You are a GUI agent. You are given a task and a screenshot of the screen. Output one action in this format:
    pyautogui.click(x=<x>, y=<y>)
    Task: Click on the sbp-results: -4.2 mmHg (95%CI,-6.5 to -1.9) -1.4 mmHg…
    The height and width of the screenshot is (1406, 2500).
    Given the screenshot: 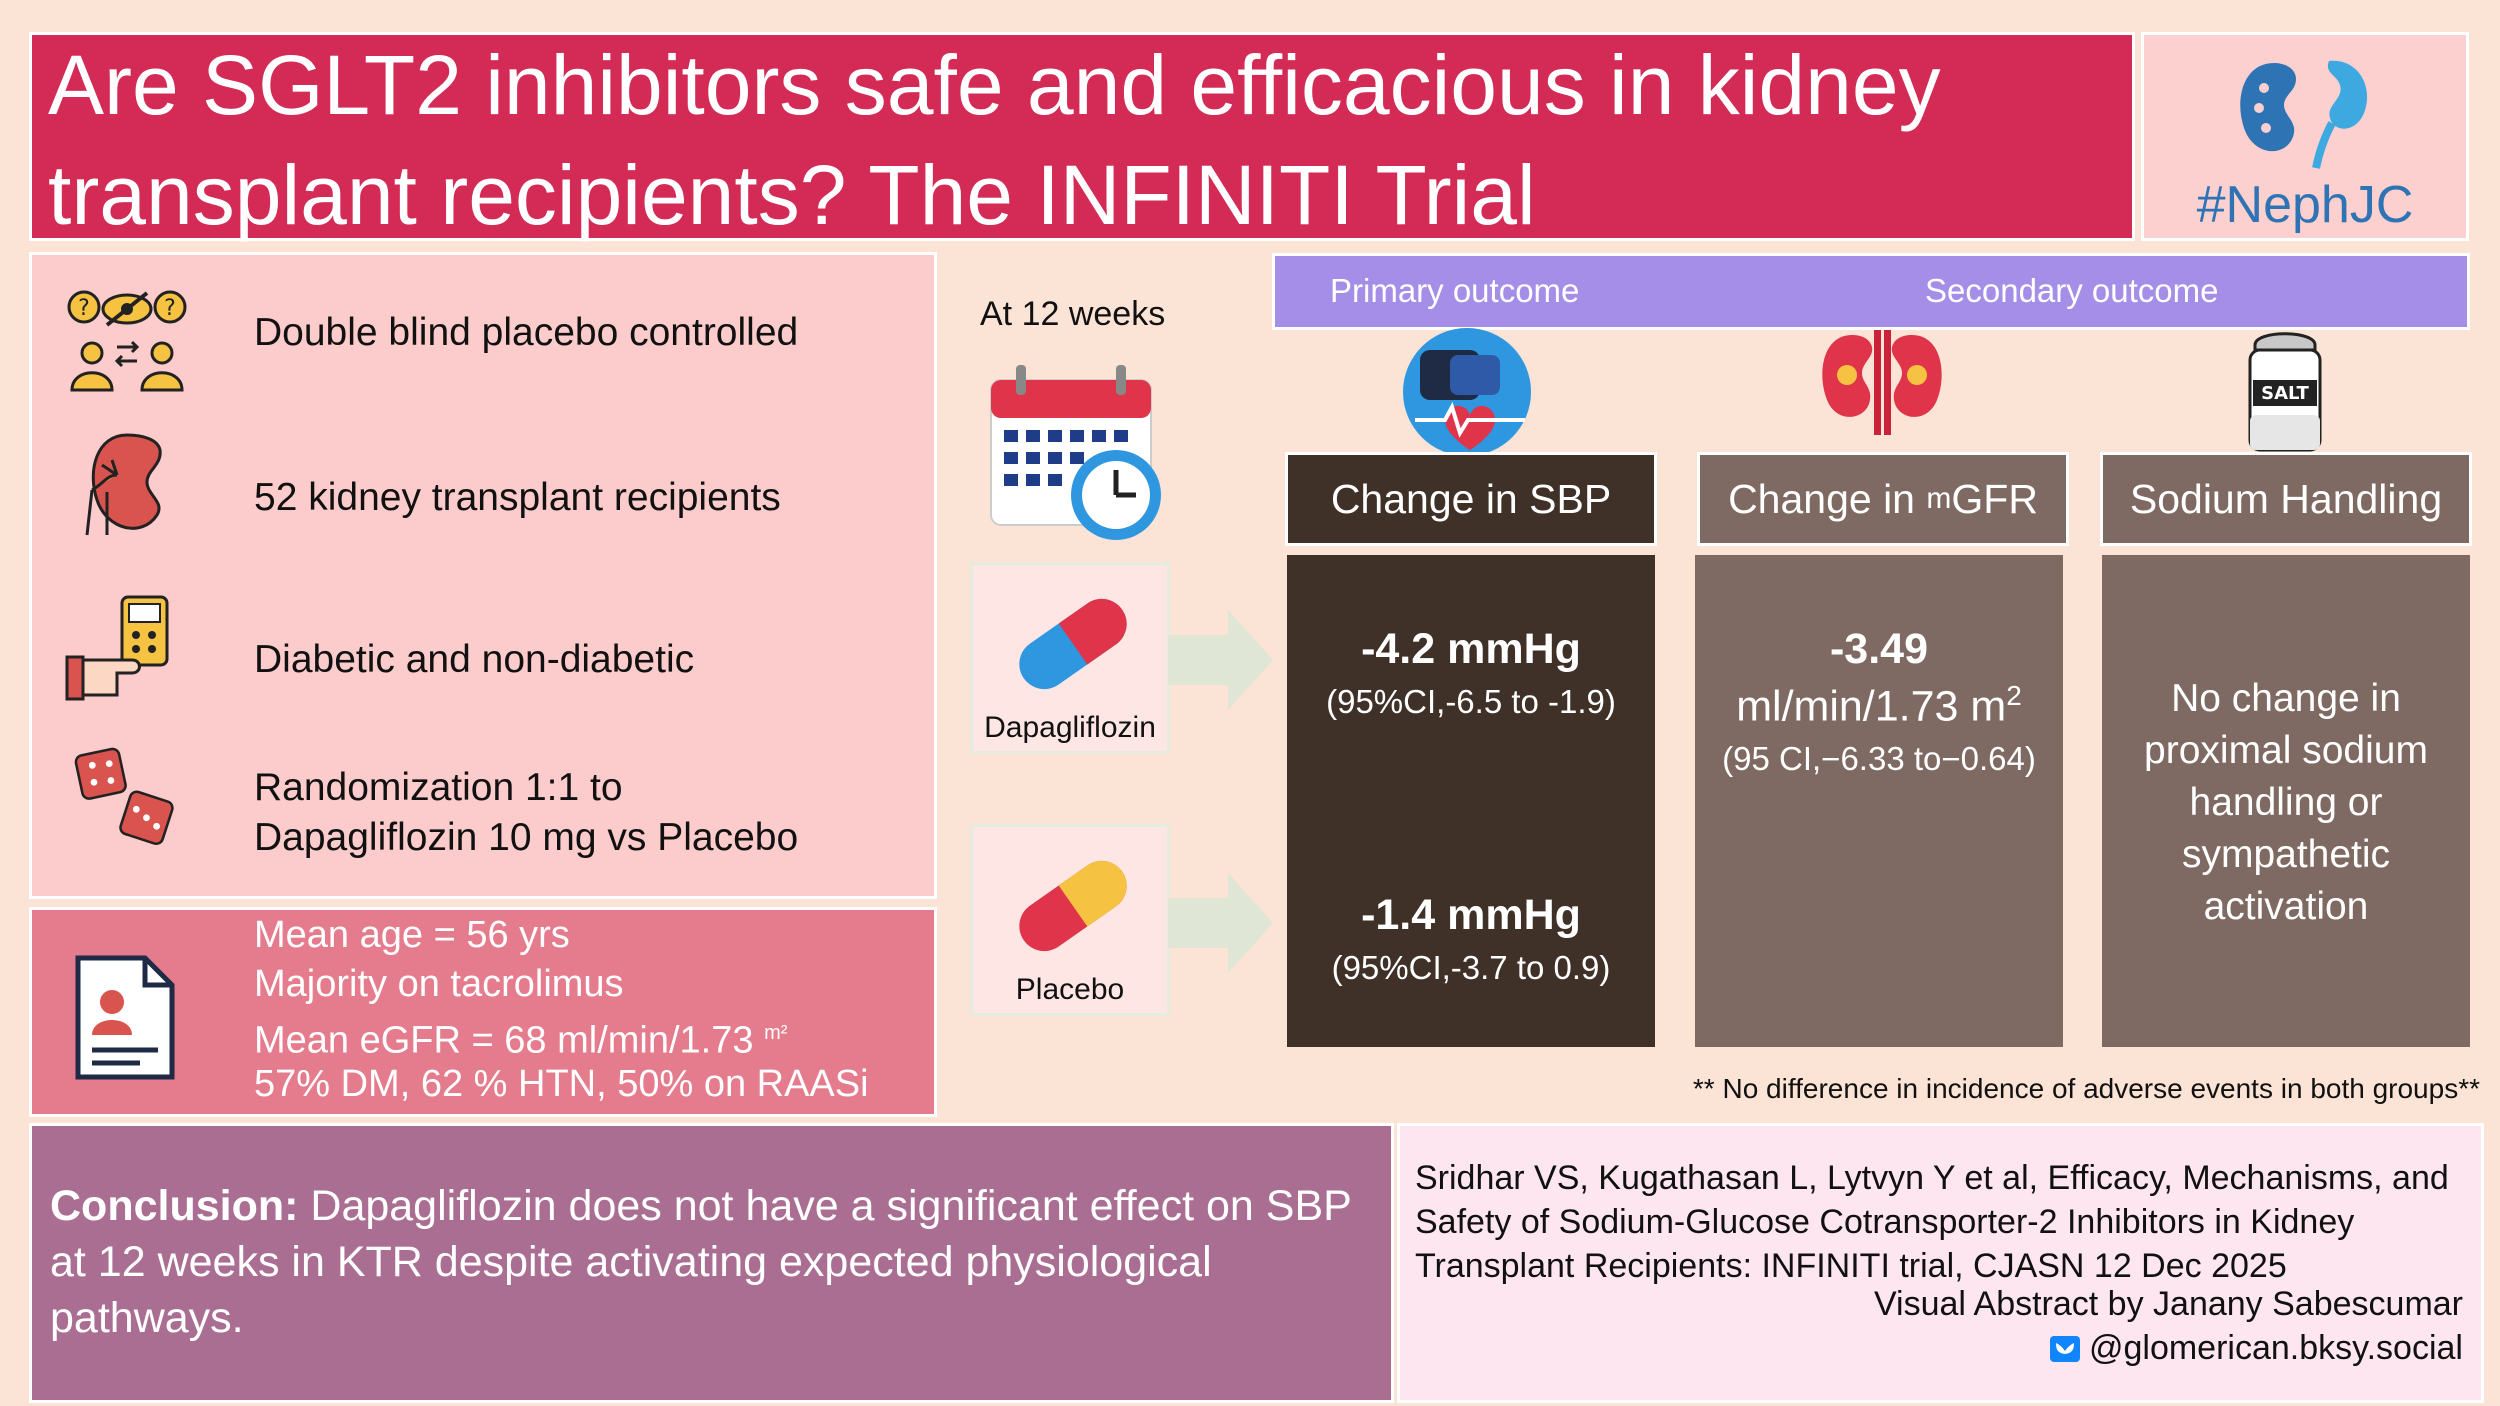 What is the action you would take?
    pyautogui.click(x=1471, y=801)
    